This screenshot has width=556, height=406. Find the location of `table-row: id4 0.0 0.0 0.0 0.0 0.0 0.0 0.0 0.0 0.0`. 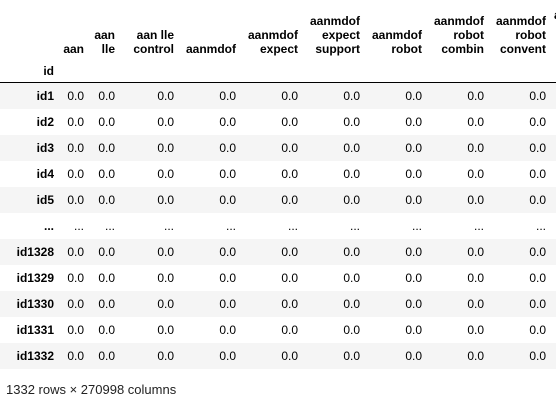

table-row: id4 0.0 0.0 0.0 0.0 0.0 0.0 0.0 0.0 0.0 is located at coordinates (278, 174).